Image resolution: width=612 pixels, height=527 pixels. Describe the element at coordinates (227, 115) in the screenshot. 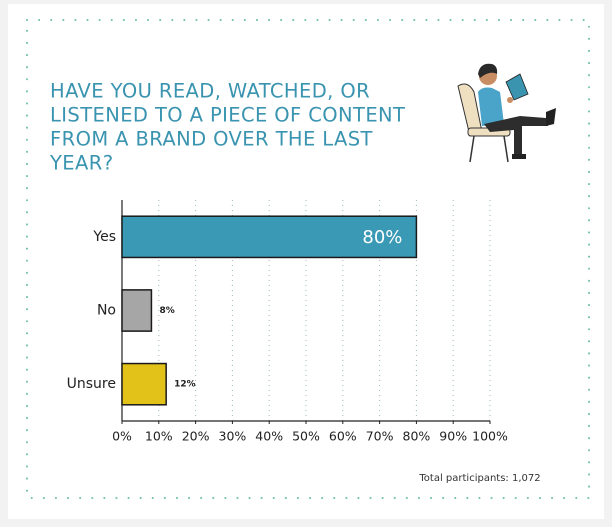

I see `chart-title-line: LISTENED TO A PIECE OF CONTENT` at that location.